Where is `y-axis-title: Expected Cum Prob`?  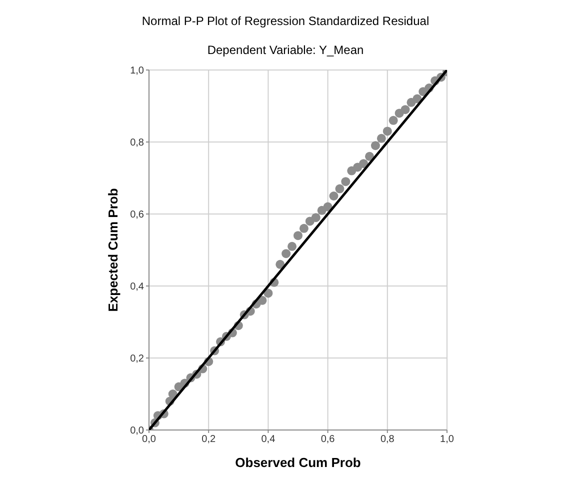 y-axis-title: Expected Cum Prob is located at coordinates (113, 250).